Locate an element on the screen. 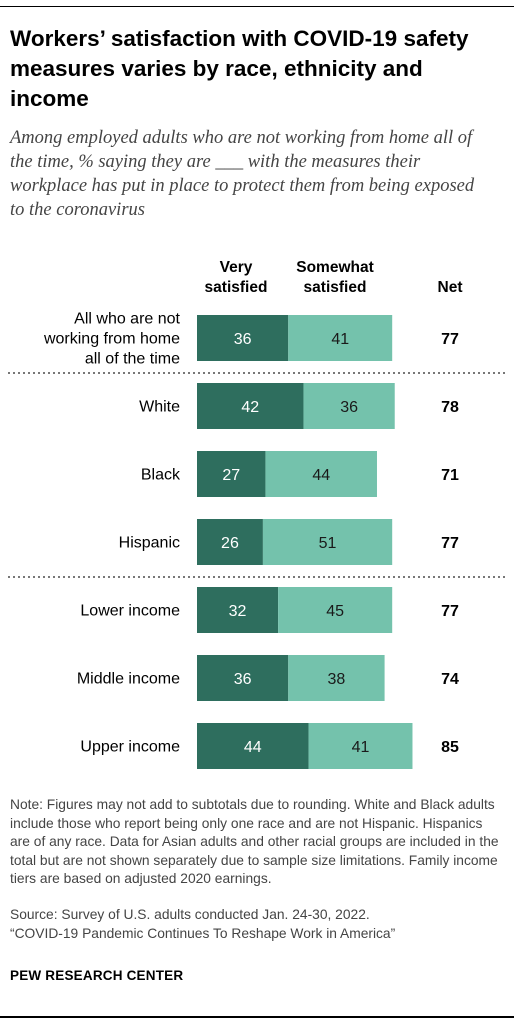 This screenshot has width=514, height=1023. value-very-satisfied-5: 36 is located at coordinates (243, 679).